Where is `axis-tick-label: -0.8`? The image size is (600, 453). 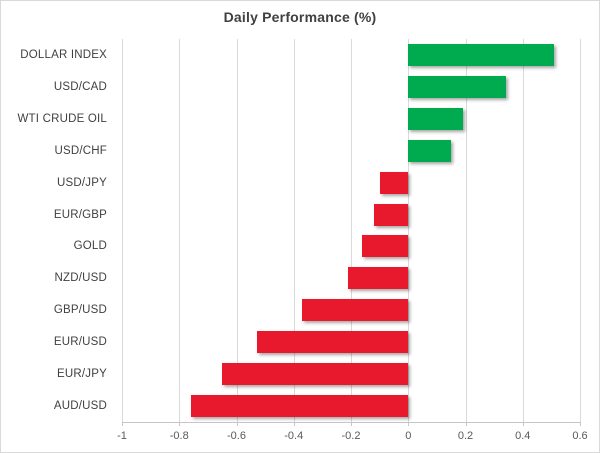 axis-tick-label: -0.8 is located at coordinates (179, 436).